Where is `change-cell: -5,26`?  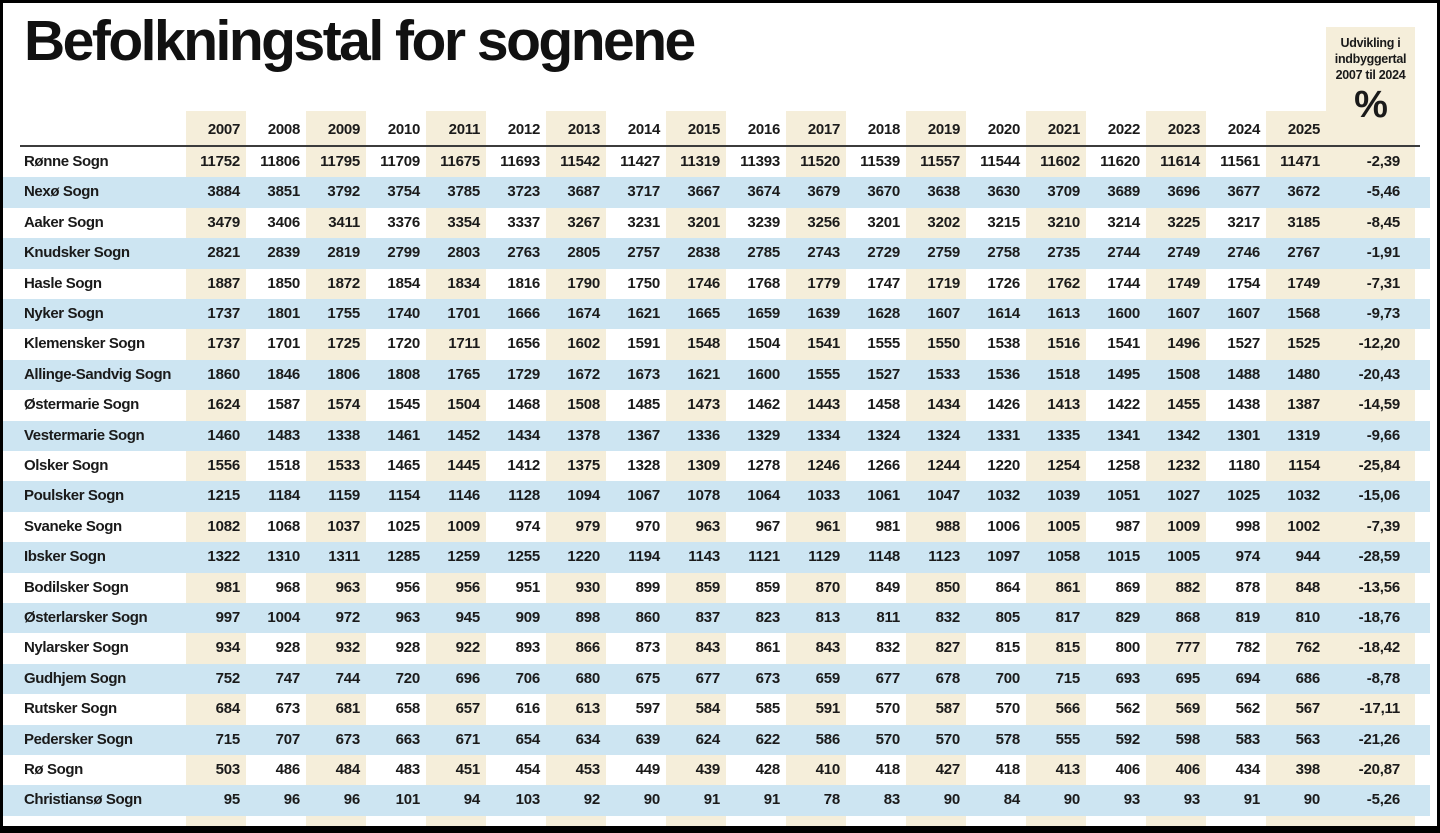
change-cell: -5,26 is located at coordinates (1383, 800).